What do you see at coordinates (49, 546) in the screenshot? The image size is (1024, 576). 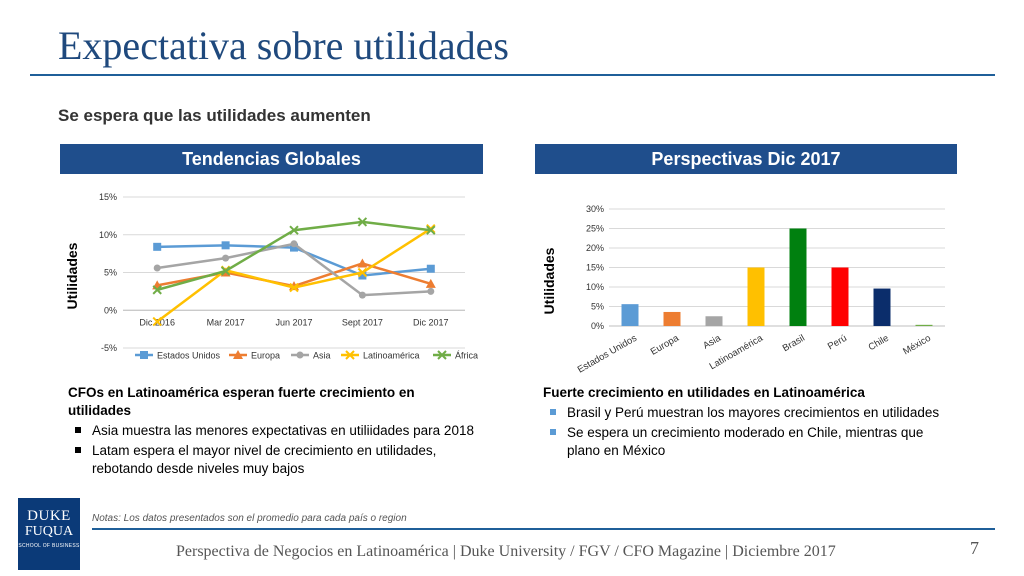 I see `logo-line-school: SCHOOL OF BUSINESS` at bounding box center [49, 546].